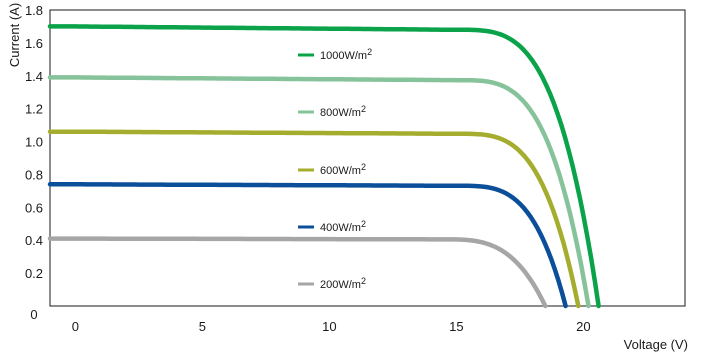 The height and width of the screenshot is (352, 703). I want to click on x-tick-label: 20, so click(583, 326).